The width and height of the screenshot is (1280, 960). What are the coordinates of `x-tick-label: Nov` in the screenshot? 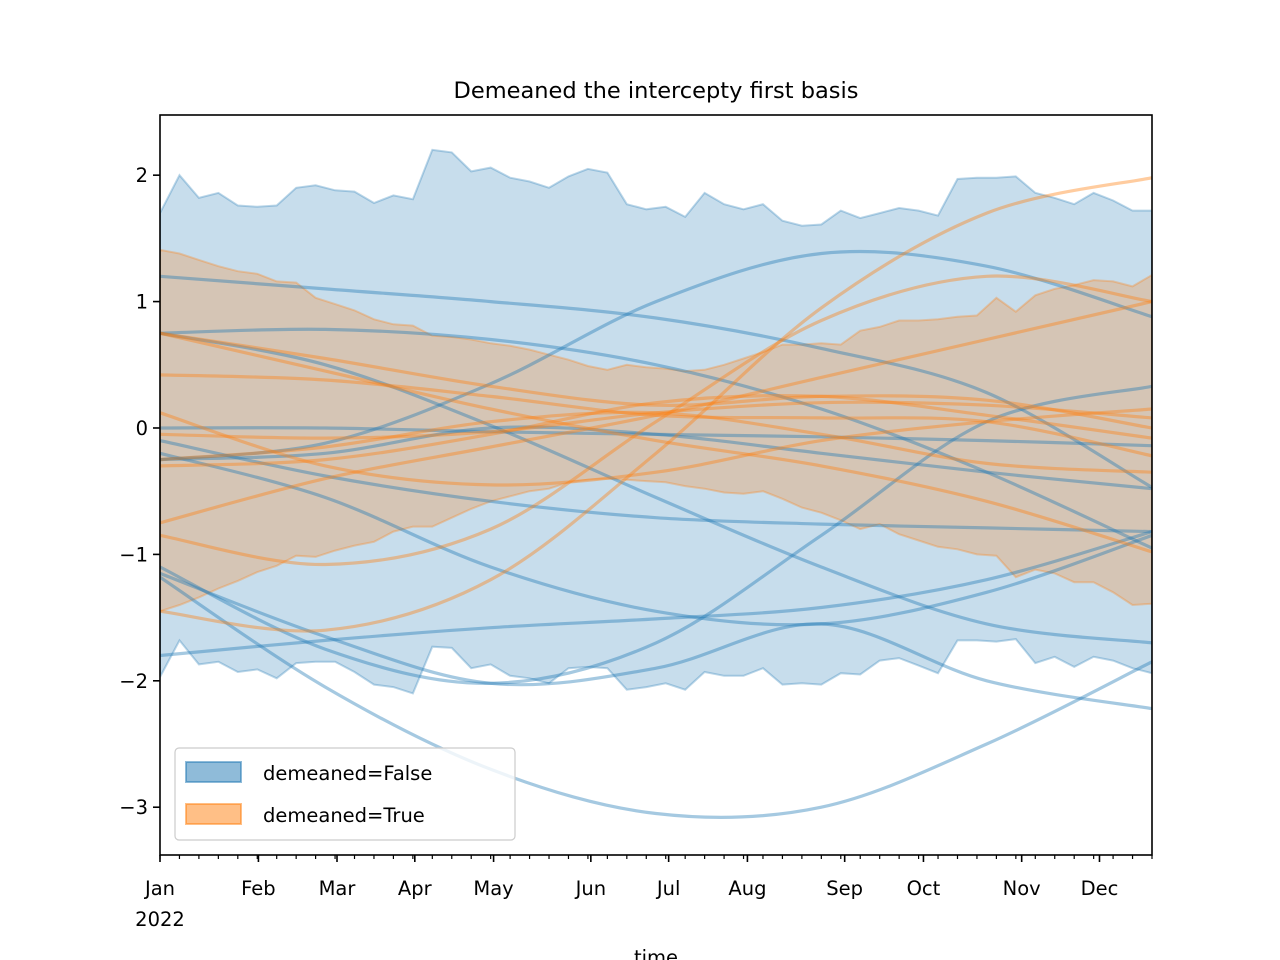 It's located at (1022, 888).